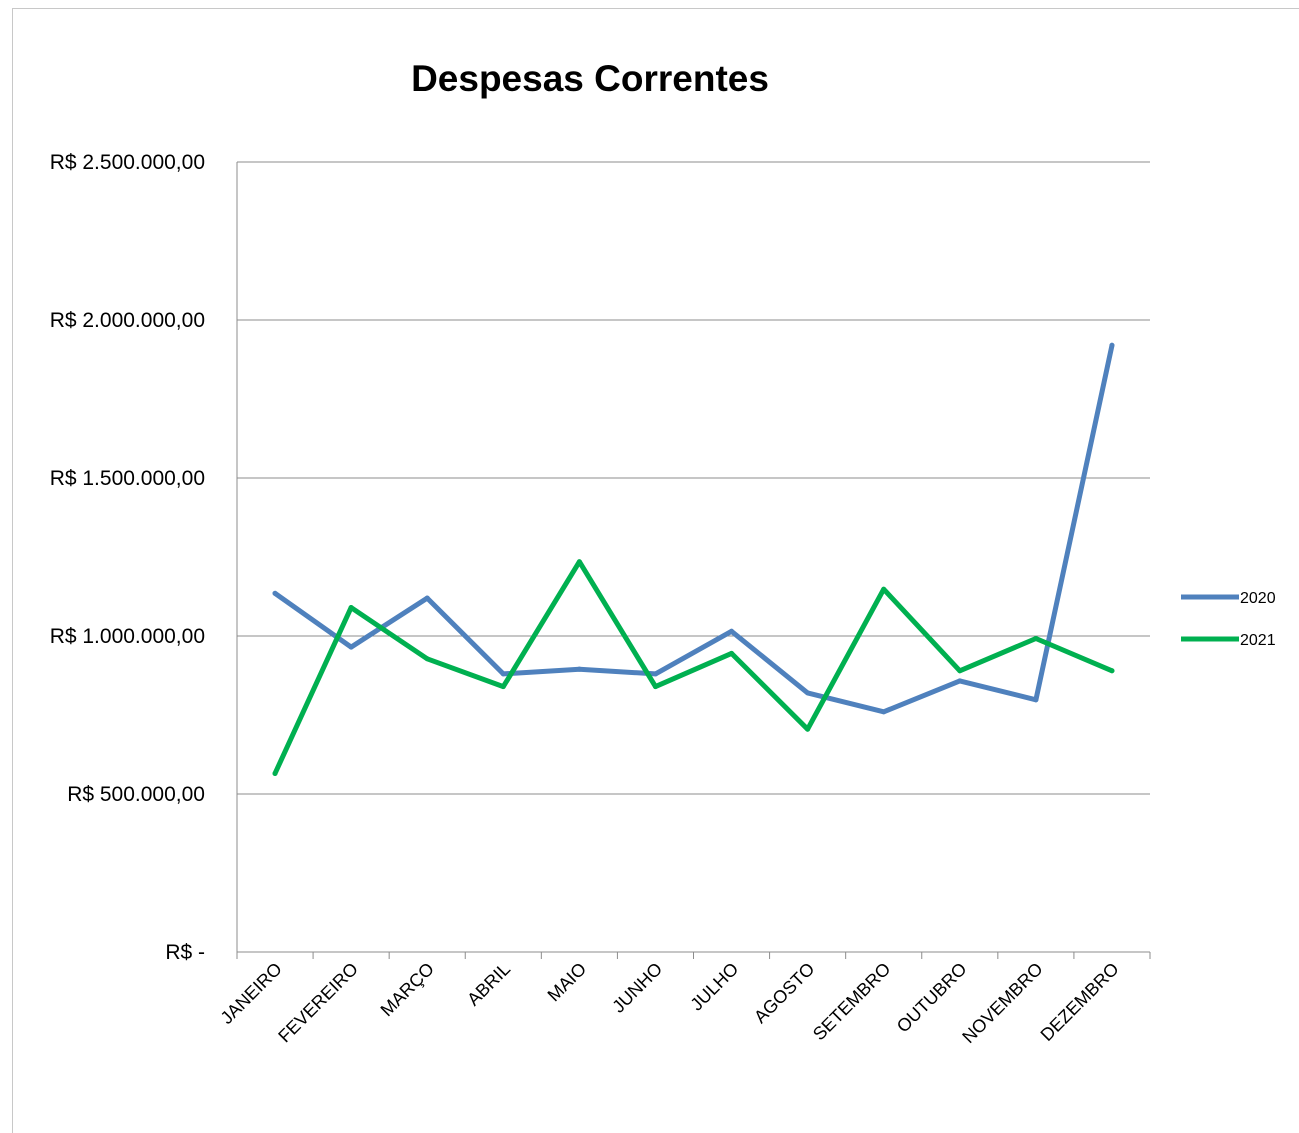 The height and width of the screenshot is (1133, 1299). I want to click on x-tick-label: MARÇO, so click(408, 990).